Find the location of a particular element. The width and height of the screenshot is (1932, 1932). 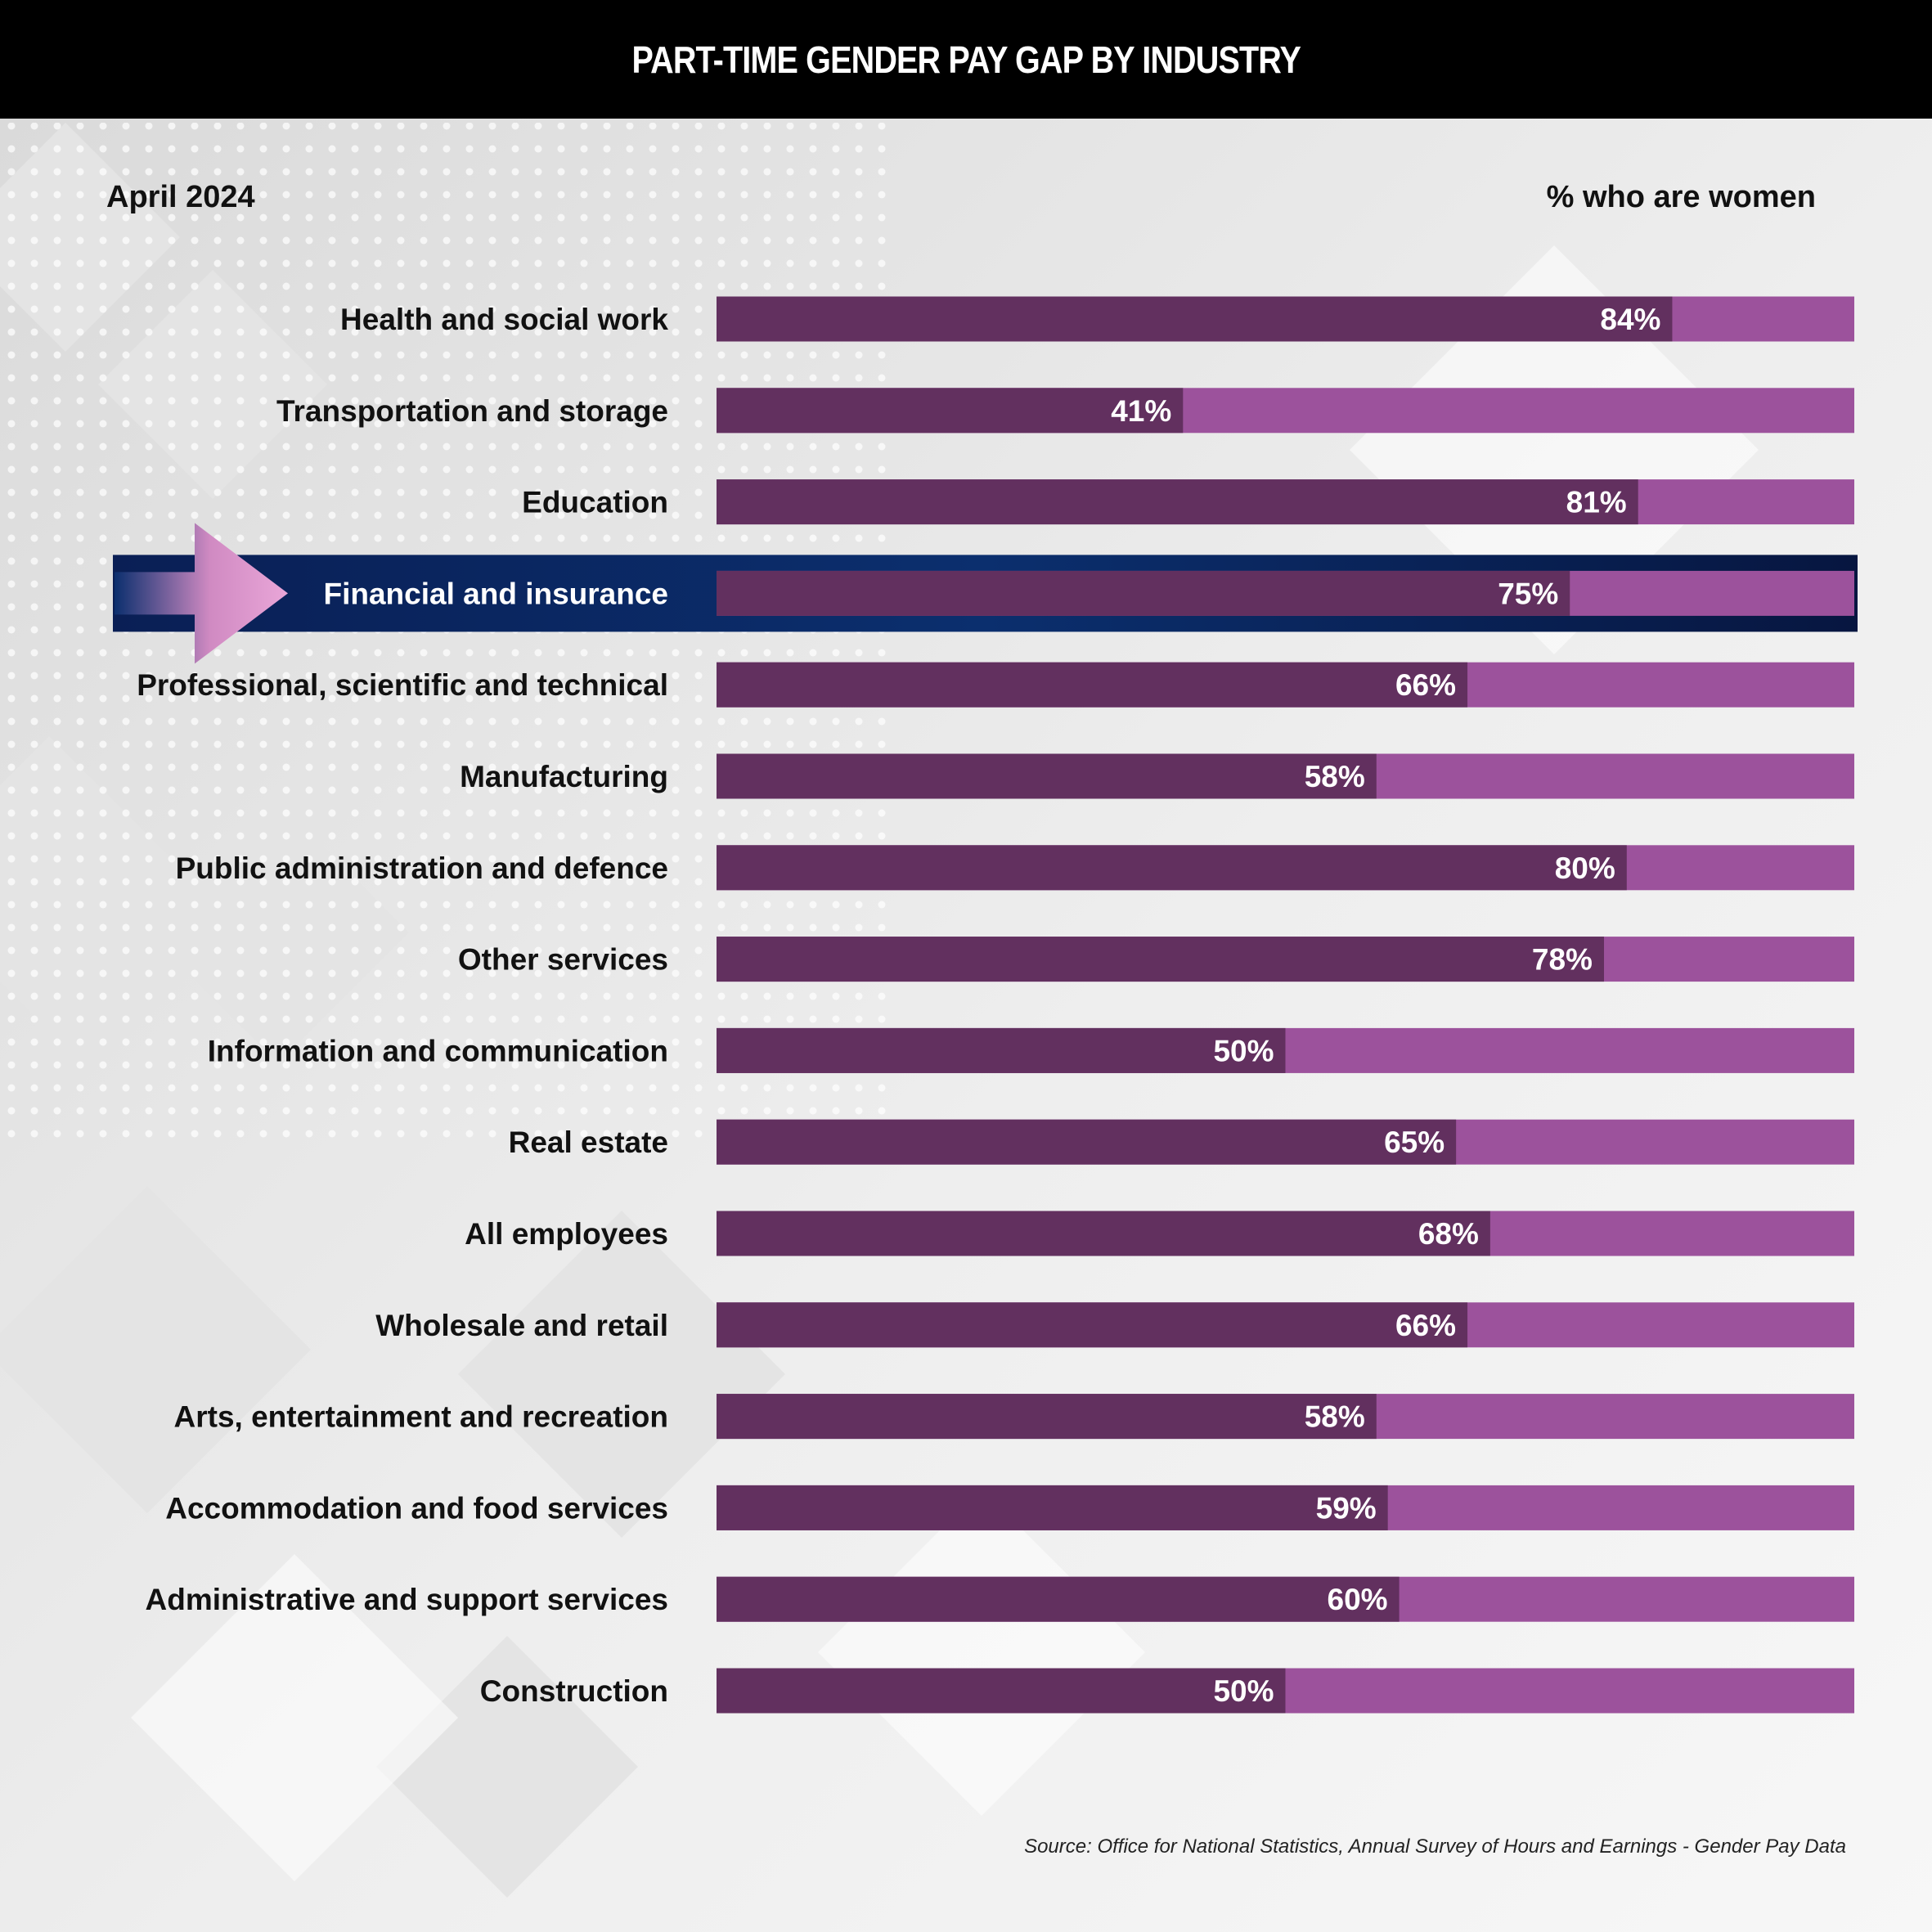

category-label: Real estate is located at coordinates (588, 1143).